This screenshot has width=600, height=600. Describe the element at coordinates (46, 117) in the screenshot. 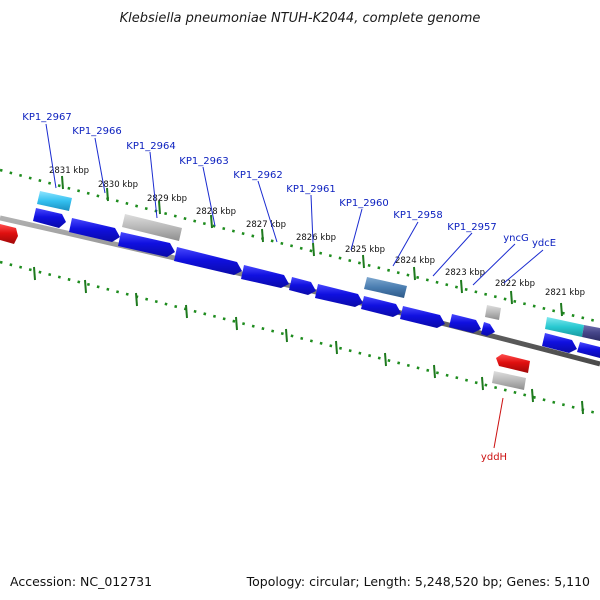

I see `gene-label-kp1-2967: KP1_2967` at that location.